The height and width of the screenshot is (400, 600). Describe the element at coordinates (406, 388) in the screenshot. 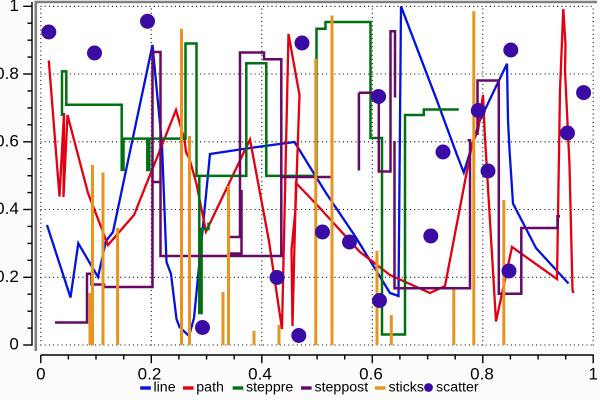

I see `svg-text: sticks` at that location.